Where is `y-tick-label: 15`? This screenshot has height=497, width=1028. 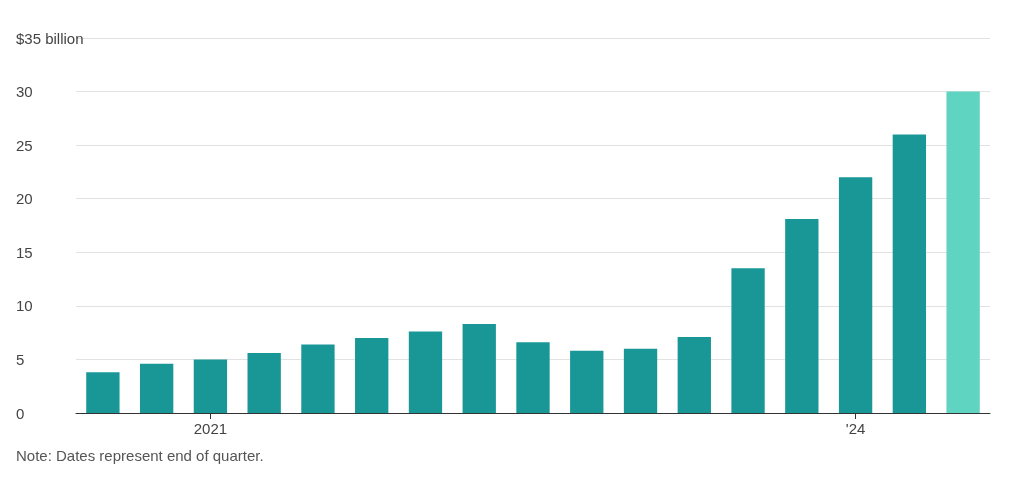 y-tick-label: 15 is located at coordinates (24, 252).